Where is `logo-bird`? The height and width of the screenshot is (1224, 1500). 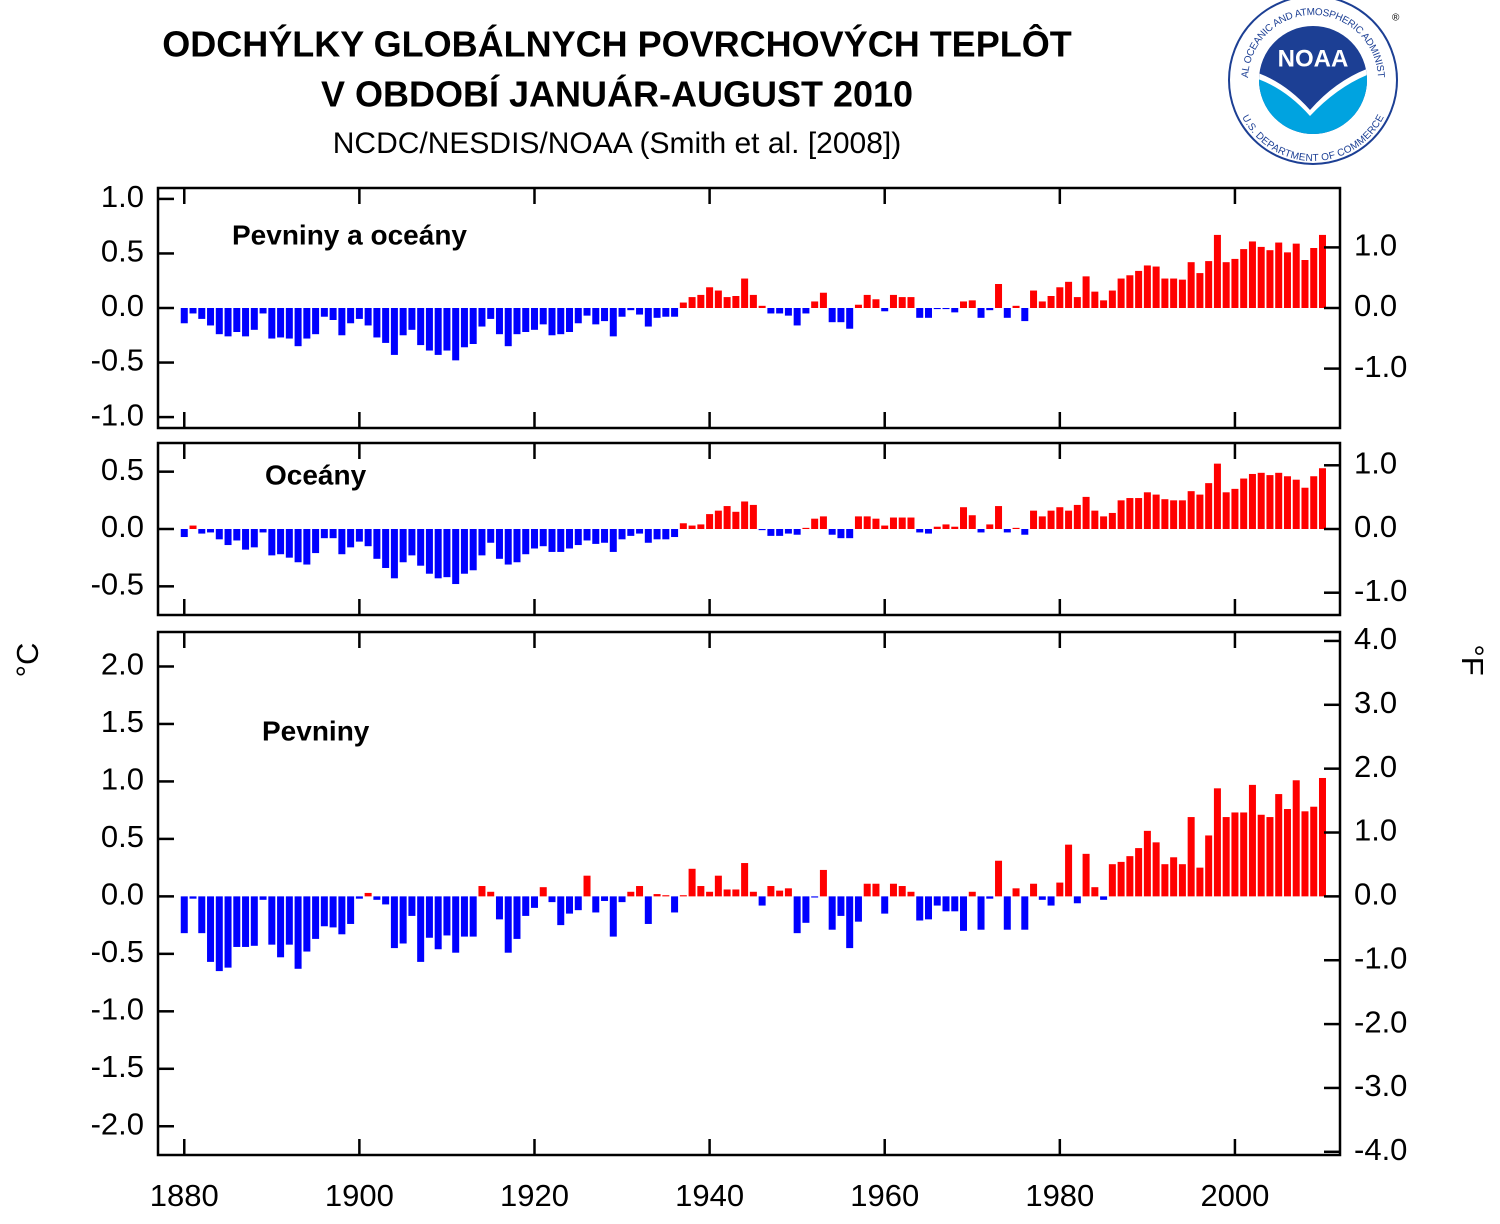
logo-bird is located at coordinates (1313, 91).